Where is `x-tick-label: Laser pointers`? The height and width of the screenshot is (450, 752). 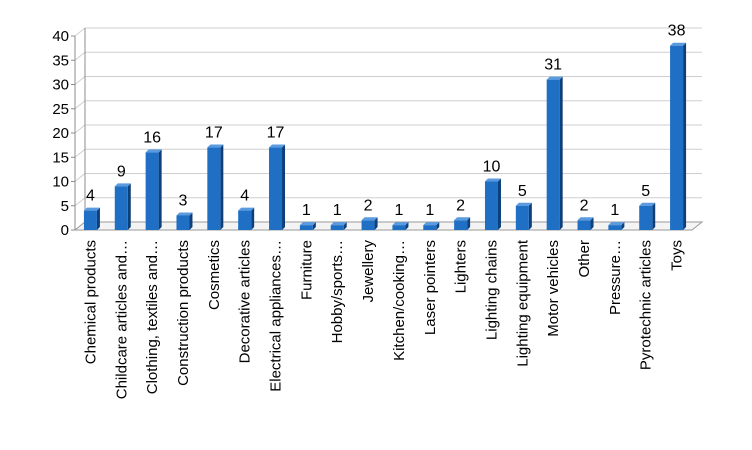
x-tick-label: Laser pointers is located at coordinates (430, 287).